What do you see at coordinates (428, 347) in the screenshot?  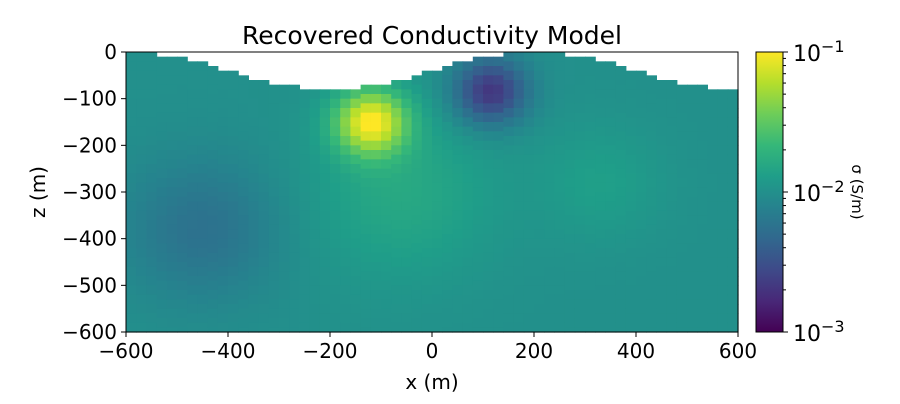 I see `x-axis: −600 −400 −200 0 200 400 600` at bounding box center [428, 347].